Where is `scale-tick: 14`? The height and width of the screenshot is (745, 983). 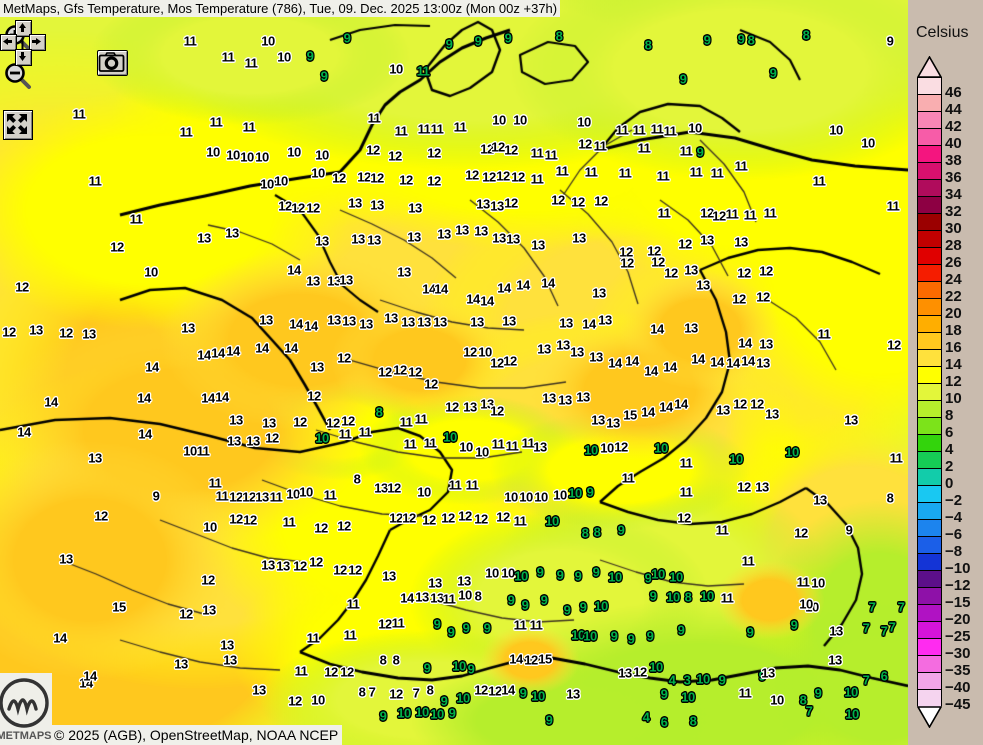 scale-tick: 14 is located at coordinates (953, 364).